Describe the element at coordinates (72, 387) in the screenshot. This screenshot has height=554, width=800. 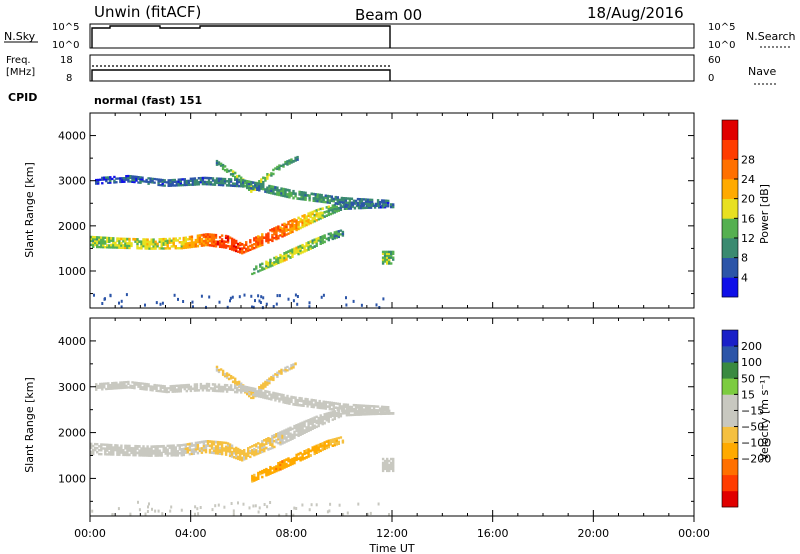
I see `velocity-ytick-label: 3000` at that location.